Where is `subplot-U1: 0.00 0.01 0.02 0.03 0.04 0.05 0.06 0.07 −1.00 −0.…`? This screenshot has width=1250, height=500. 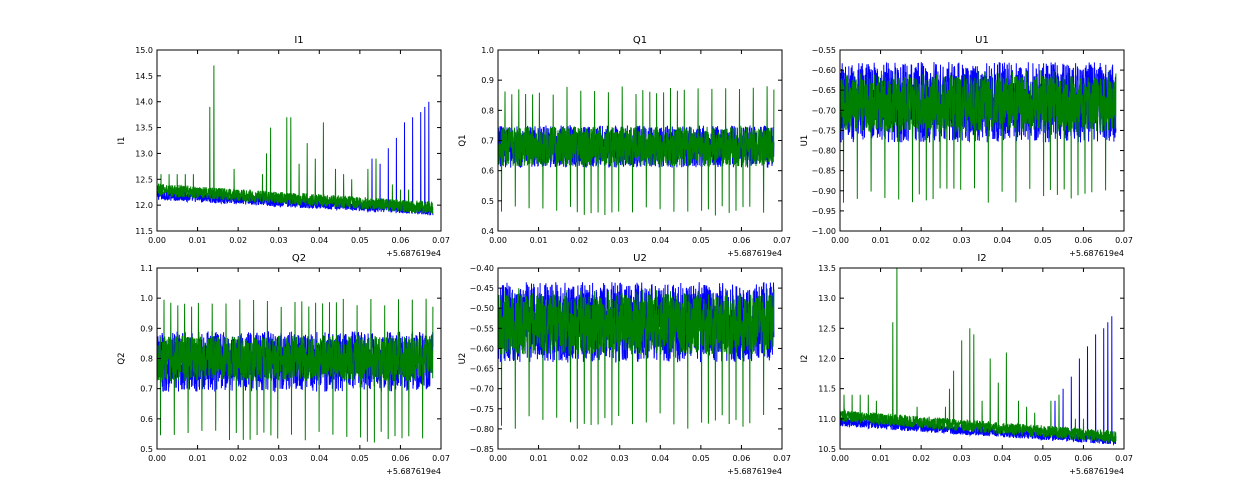 subplot-U1: 0.00 0.01 0.02 0.03 0.04 0.05 0.06 0.07 −1.00 −0.… is located at coordinates (966, 146).